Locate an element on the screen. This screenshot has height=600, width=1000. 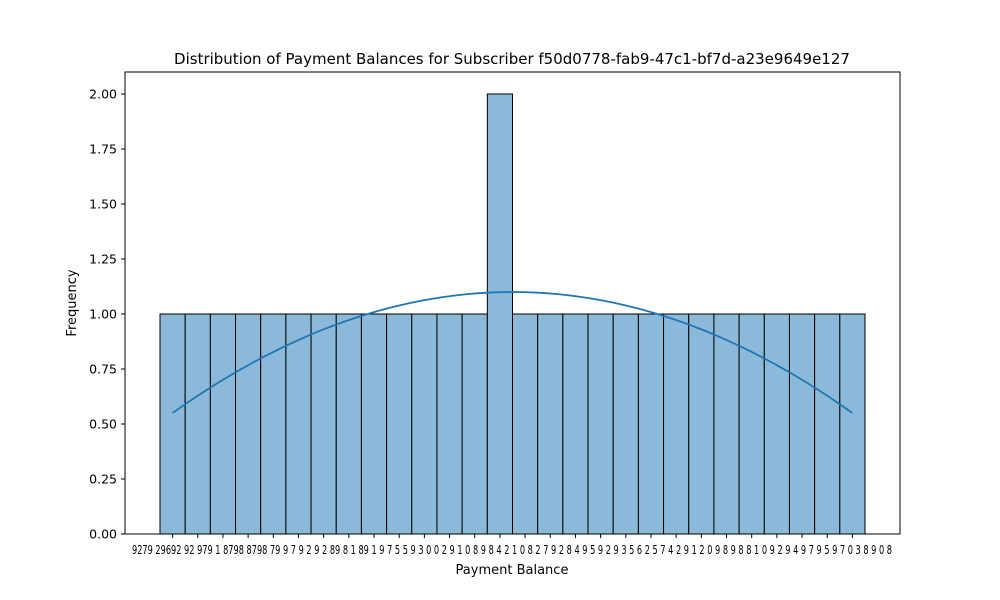
y-tick-label: 0.00 is located at coordinates (103, 534).